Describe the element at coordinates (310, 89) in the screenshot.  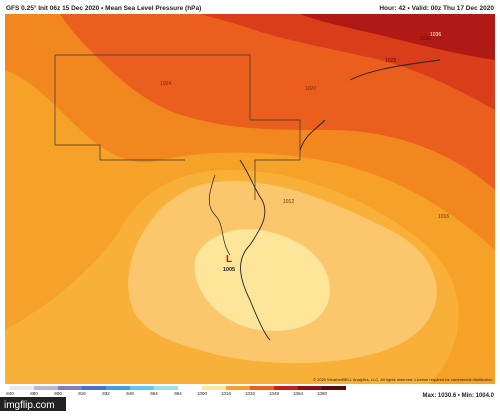
I see `contour-label: 1020` at that location.